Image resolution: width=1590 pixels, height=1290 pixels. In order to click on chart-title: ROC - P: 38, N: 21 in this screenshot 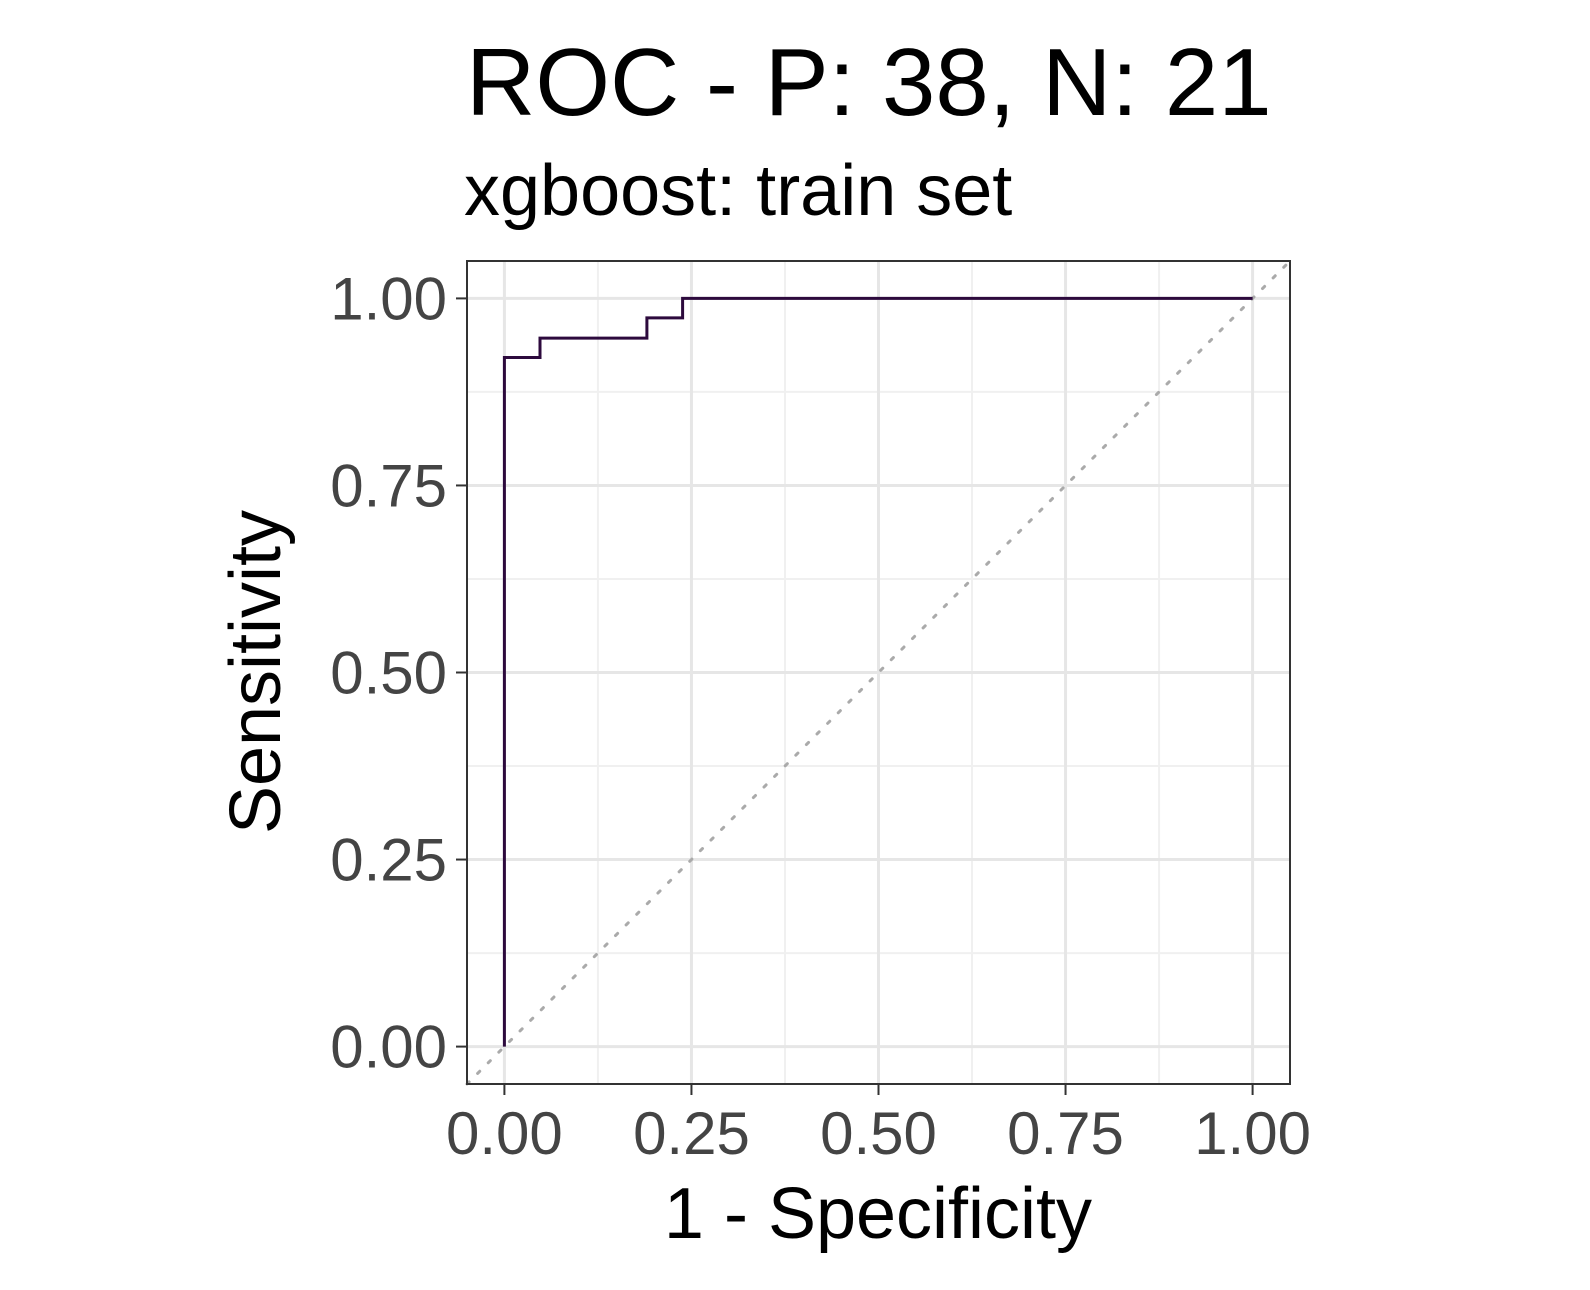, I will do `click(869, 82)`.